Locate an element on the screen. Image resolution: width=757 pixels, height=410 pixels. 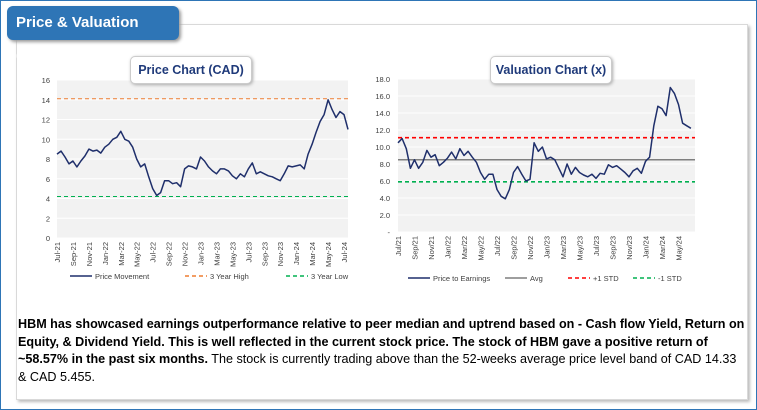
x-tick-label: May-22 is located at coordinates (137, 254).